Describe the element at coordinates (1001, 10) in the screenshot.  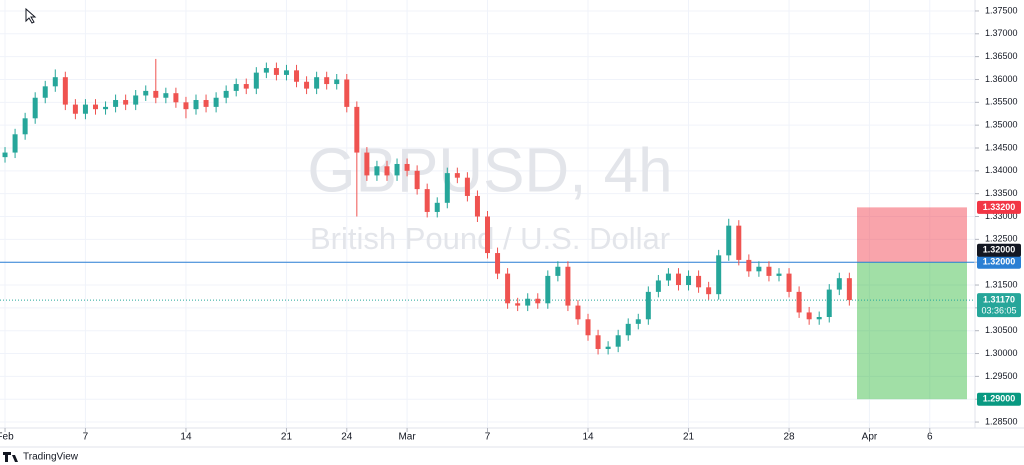
I see `y-tick-label: 1.37500` at that location.